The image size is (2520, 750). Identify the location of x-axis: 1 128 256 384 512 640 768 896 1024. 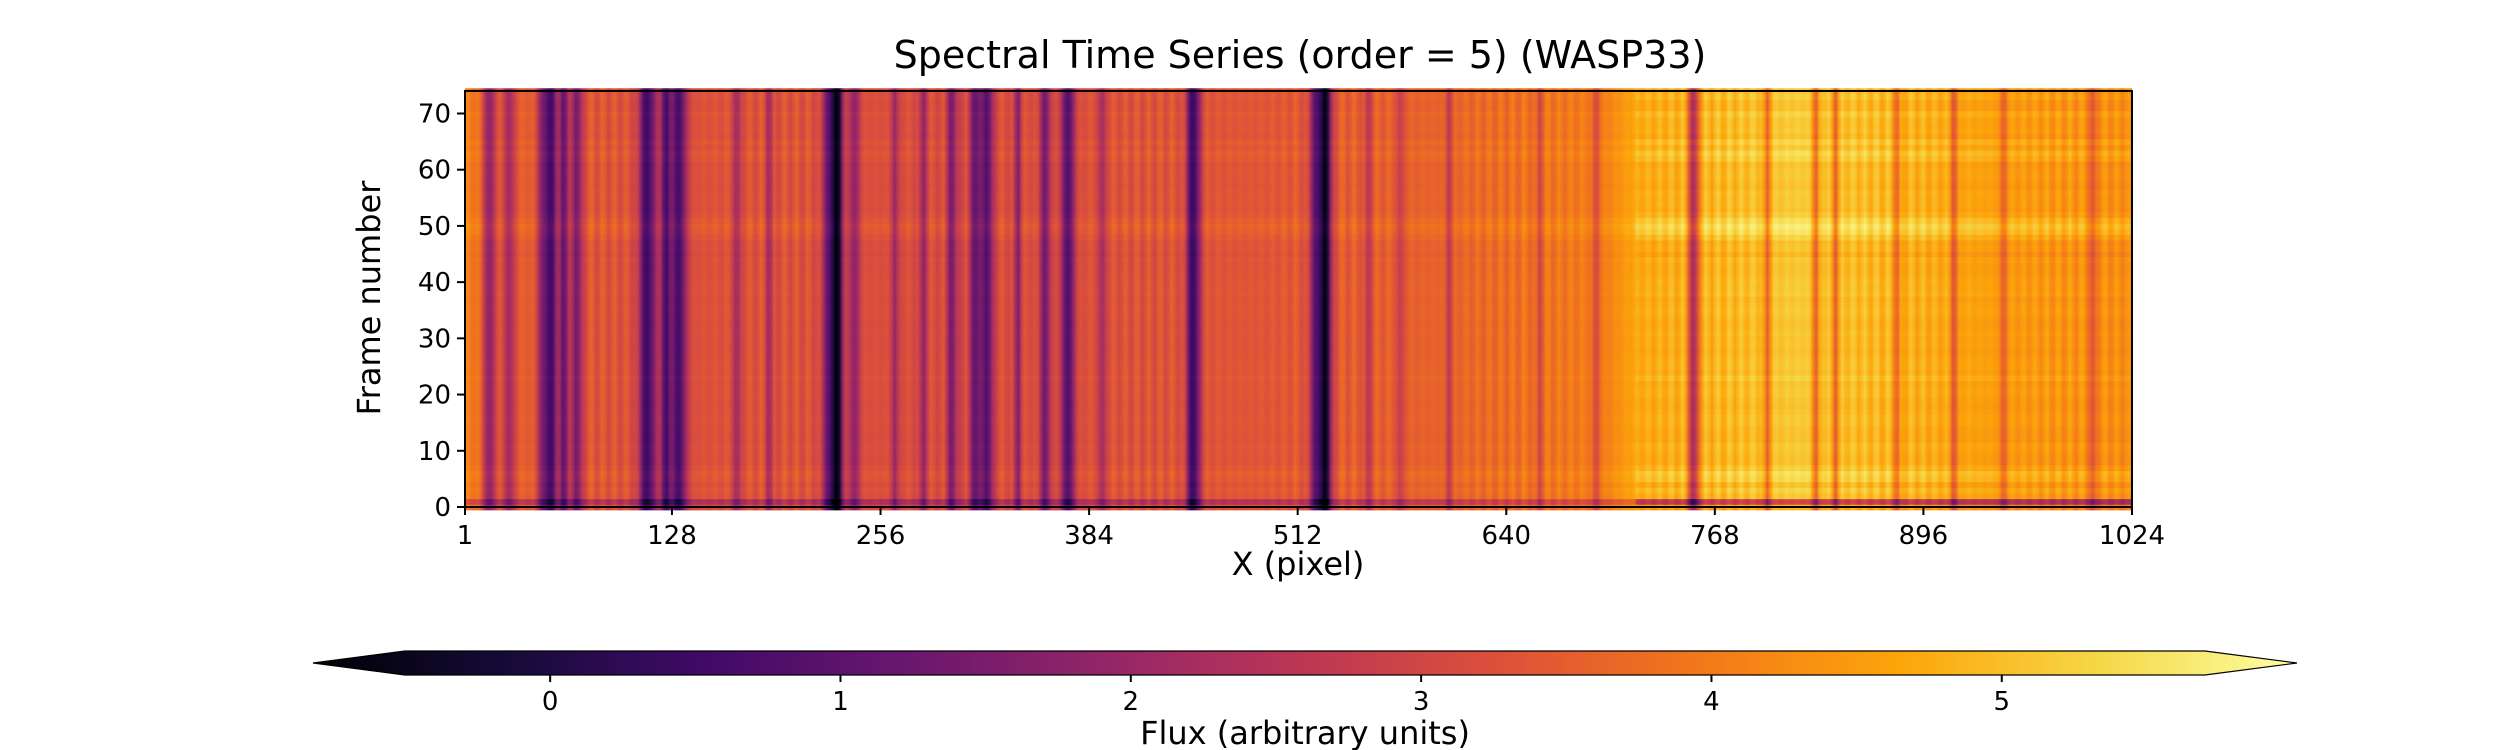
(1311, 529).